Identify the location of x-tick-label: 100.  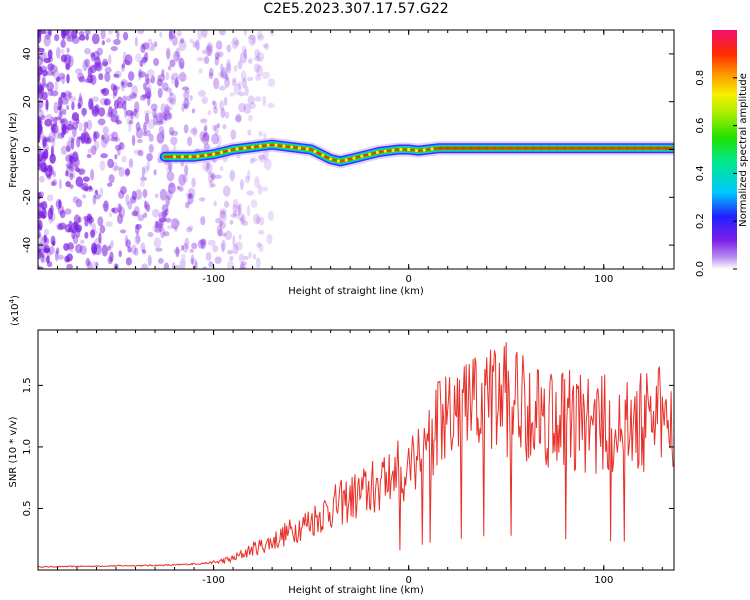
(603, 279).